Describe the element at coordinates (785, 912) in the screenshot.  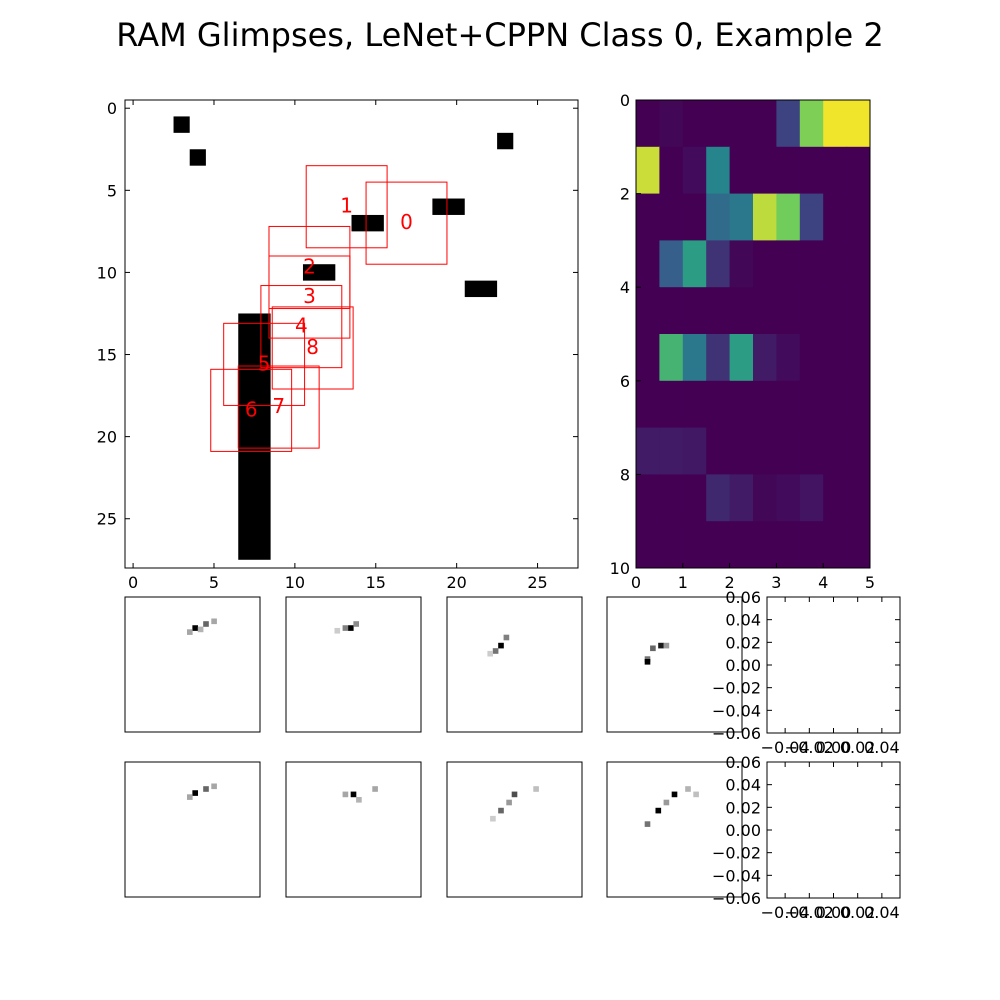
I see `x-tick-label: −0.04` at that location.